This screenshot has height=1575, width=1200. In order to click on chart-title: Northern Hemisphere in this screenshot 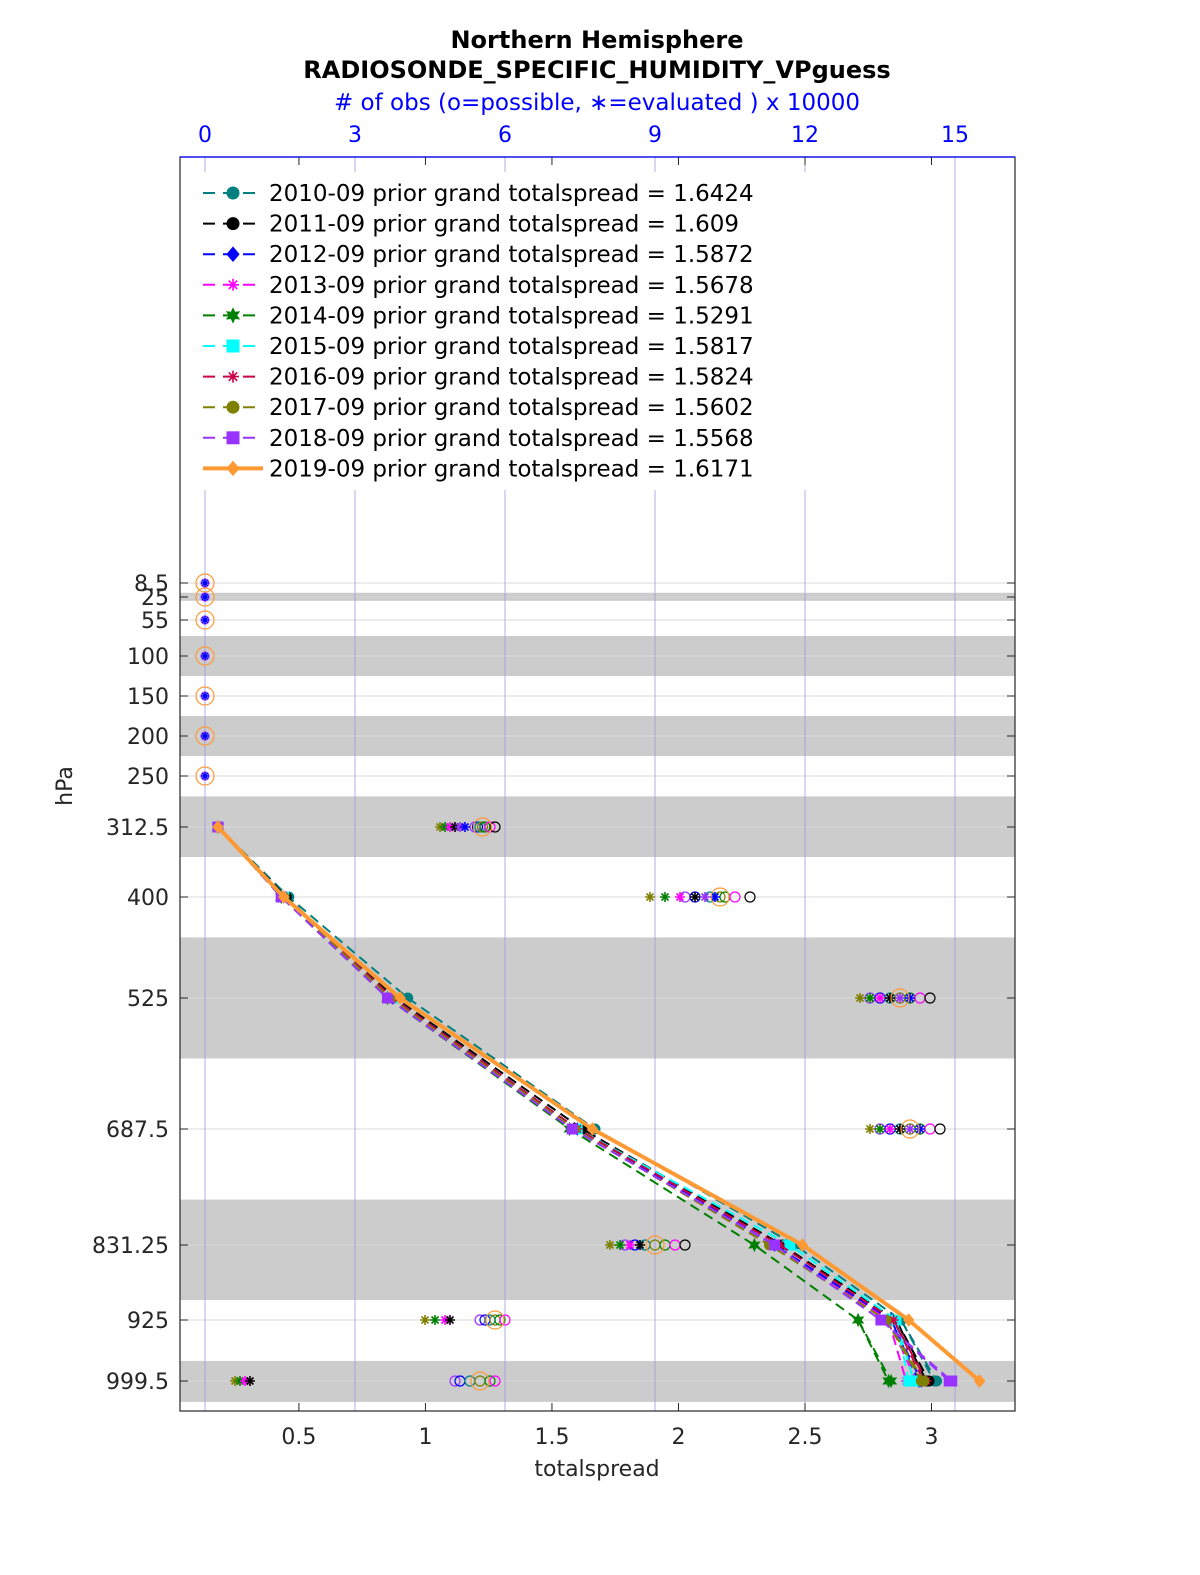, I will do `click(596, 40)`.